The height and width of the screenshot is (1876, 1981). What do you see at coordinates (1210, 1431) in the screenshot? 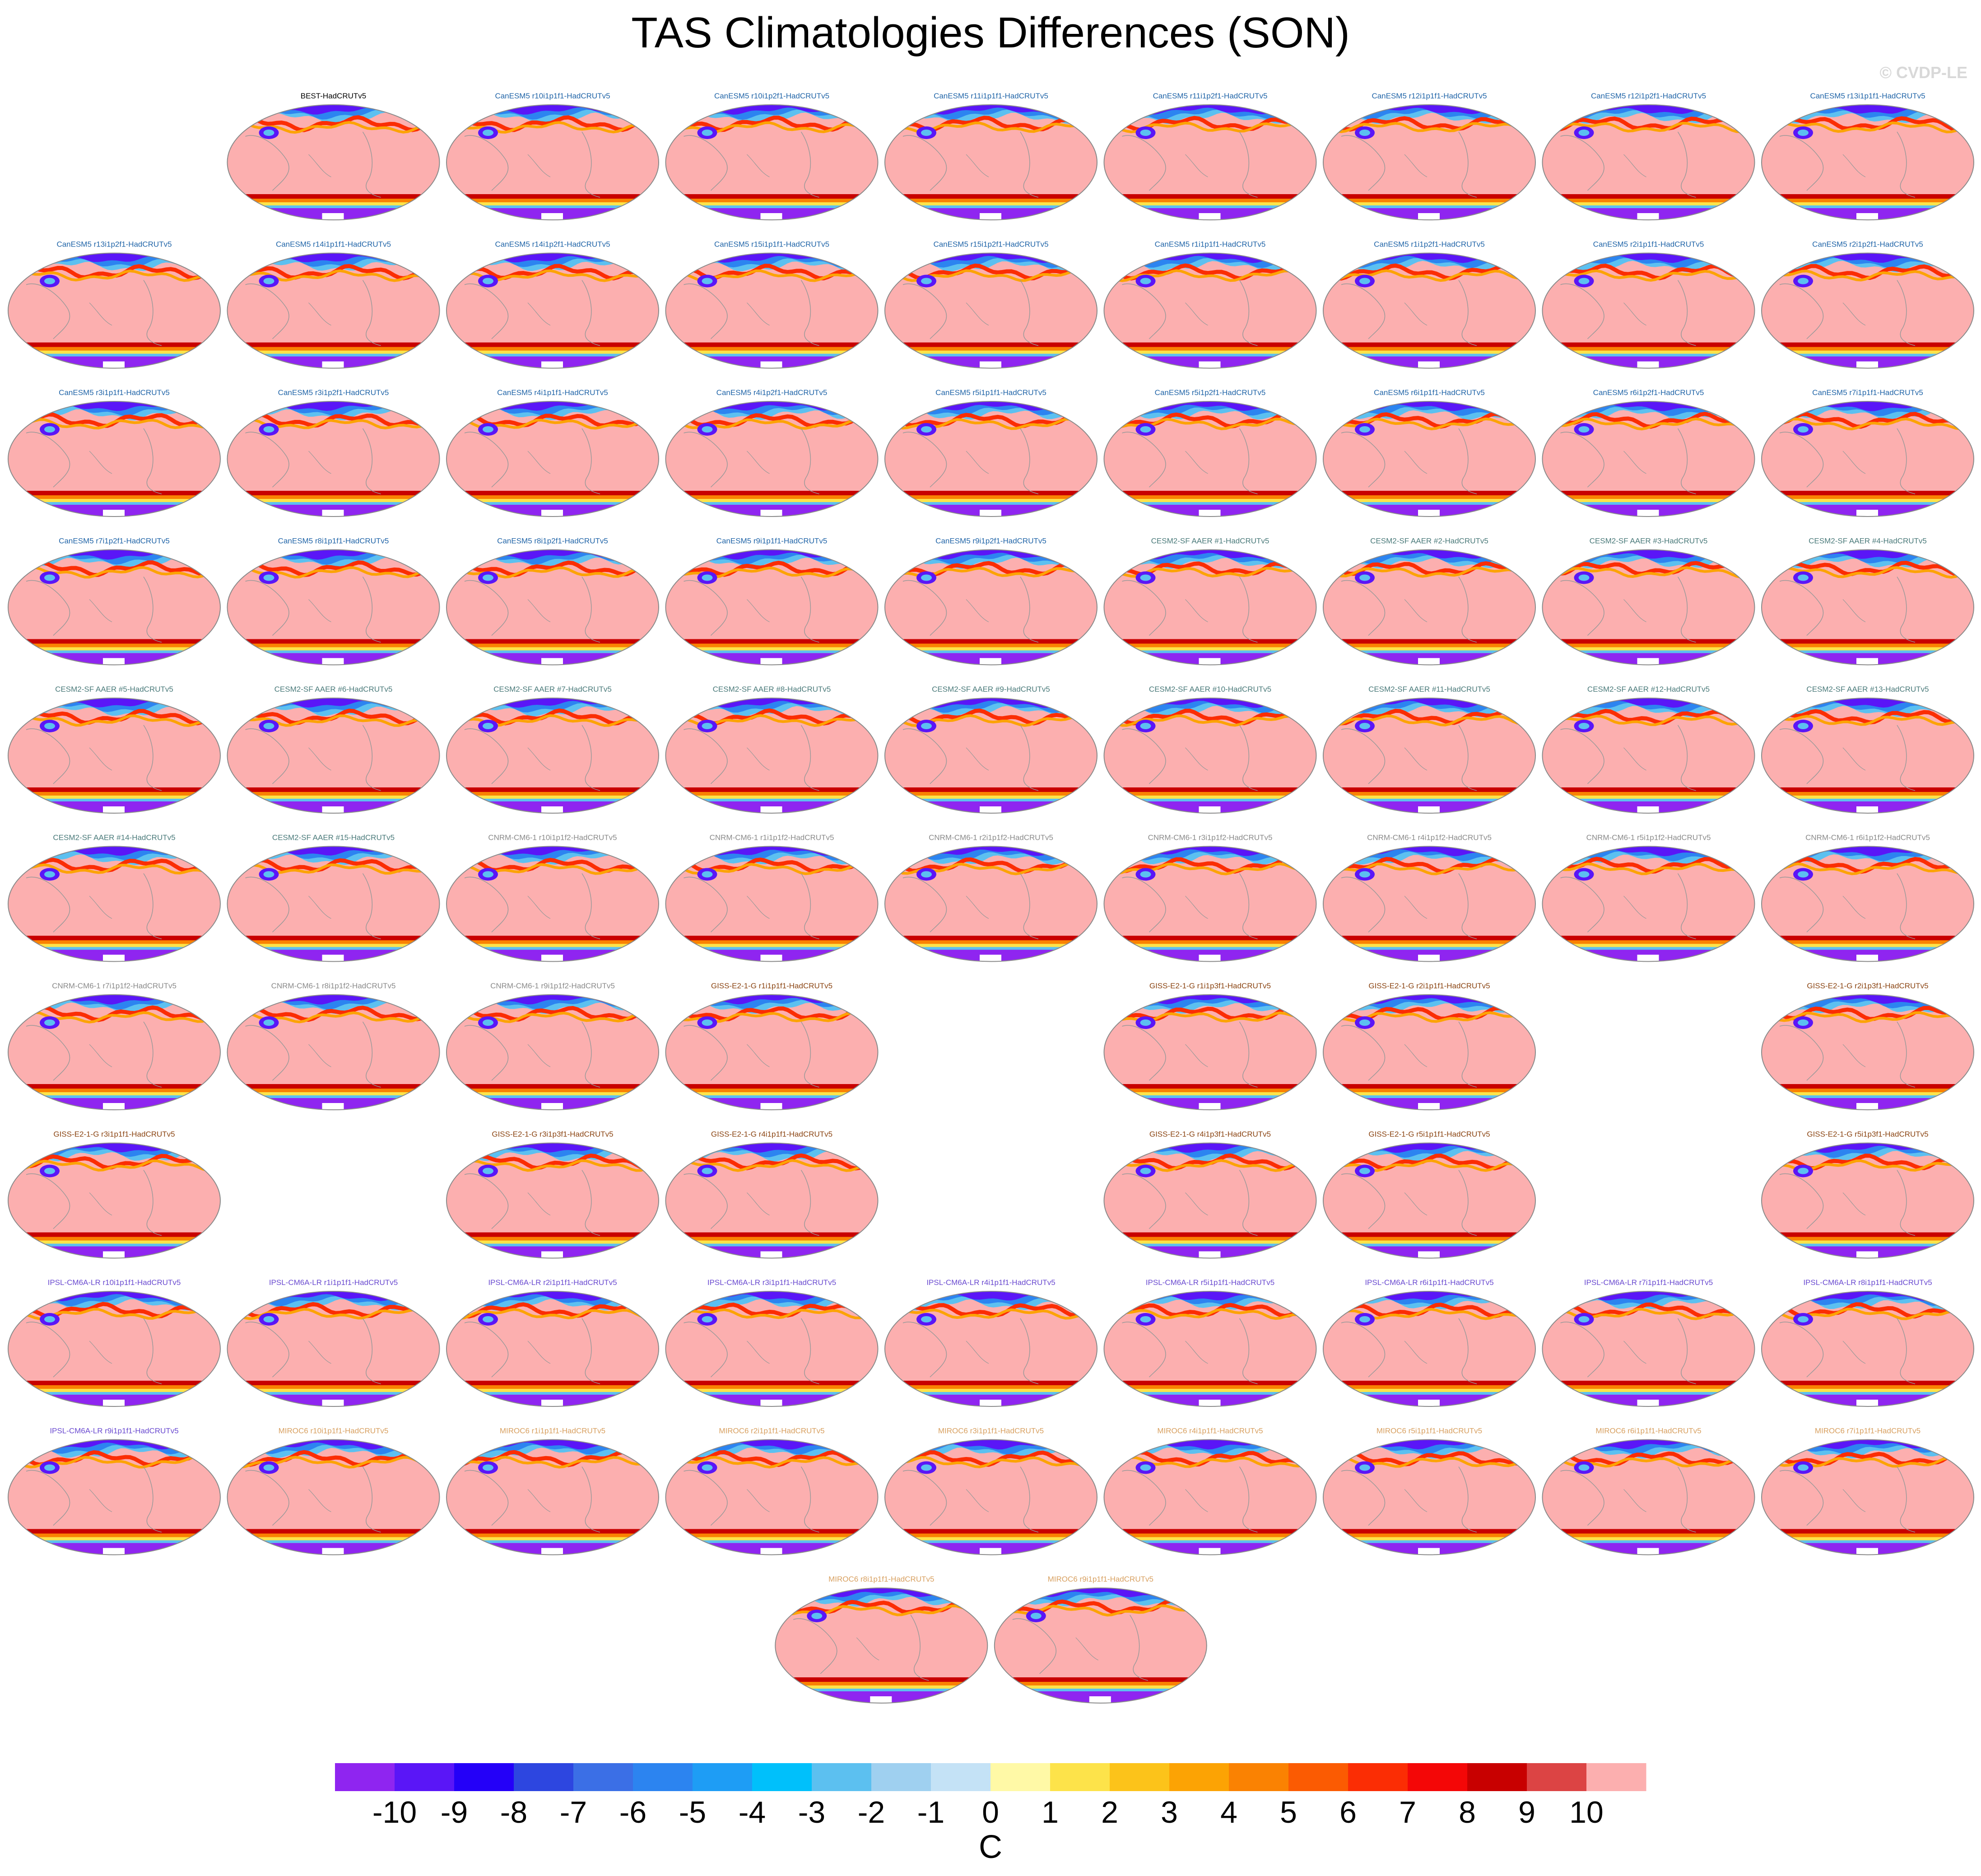
I see `panel-title: MIROC6 r4i1p1f1-HadCRUTv5` at bounding box center [1210, 1431].